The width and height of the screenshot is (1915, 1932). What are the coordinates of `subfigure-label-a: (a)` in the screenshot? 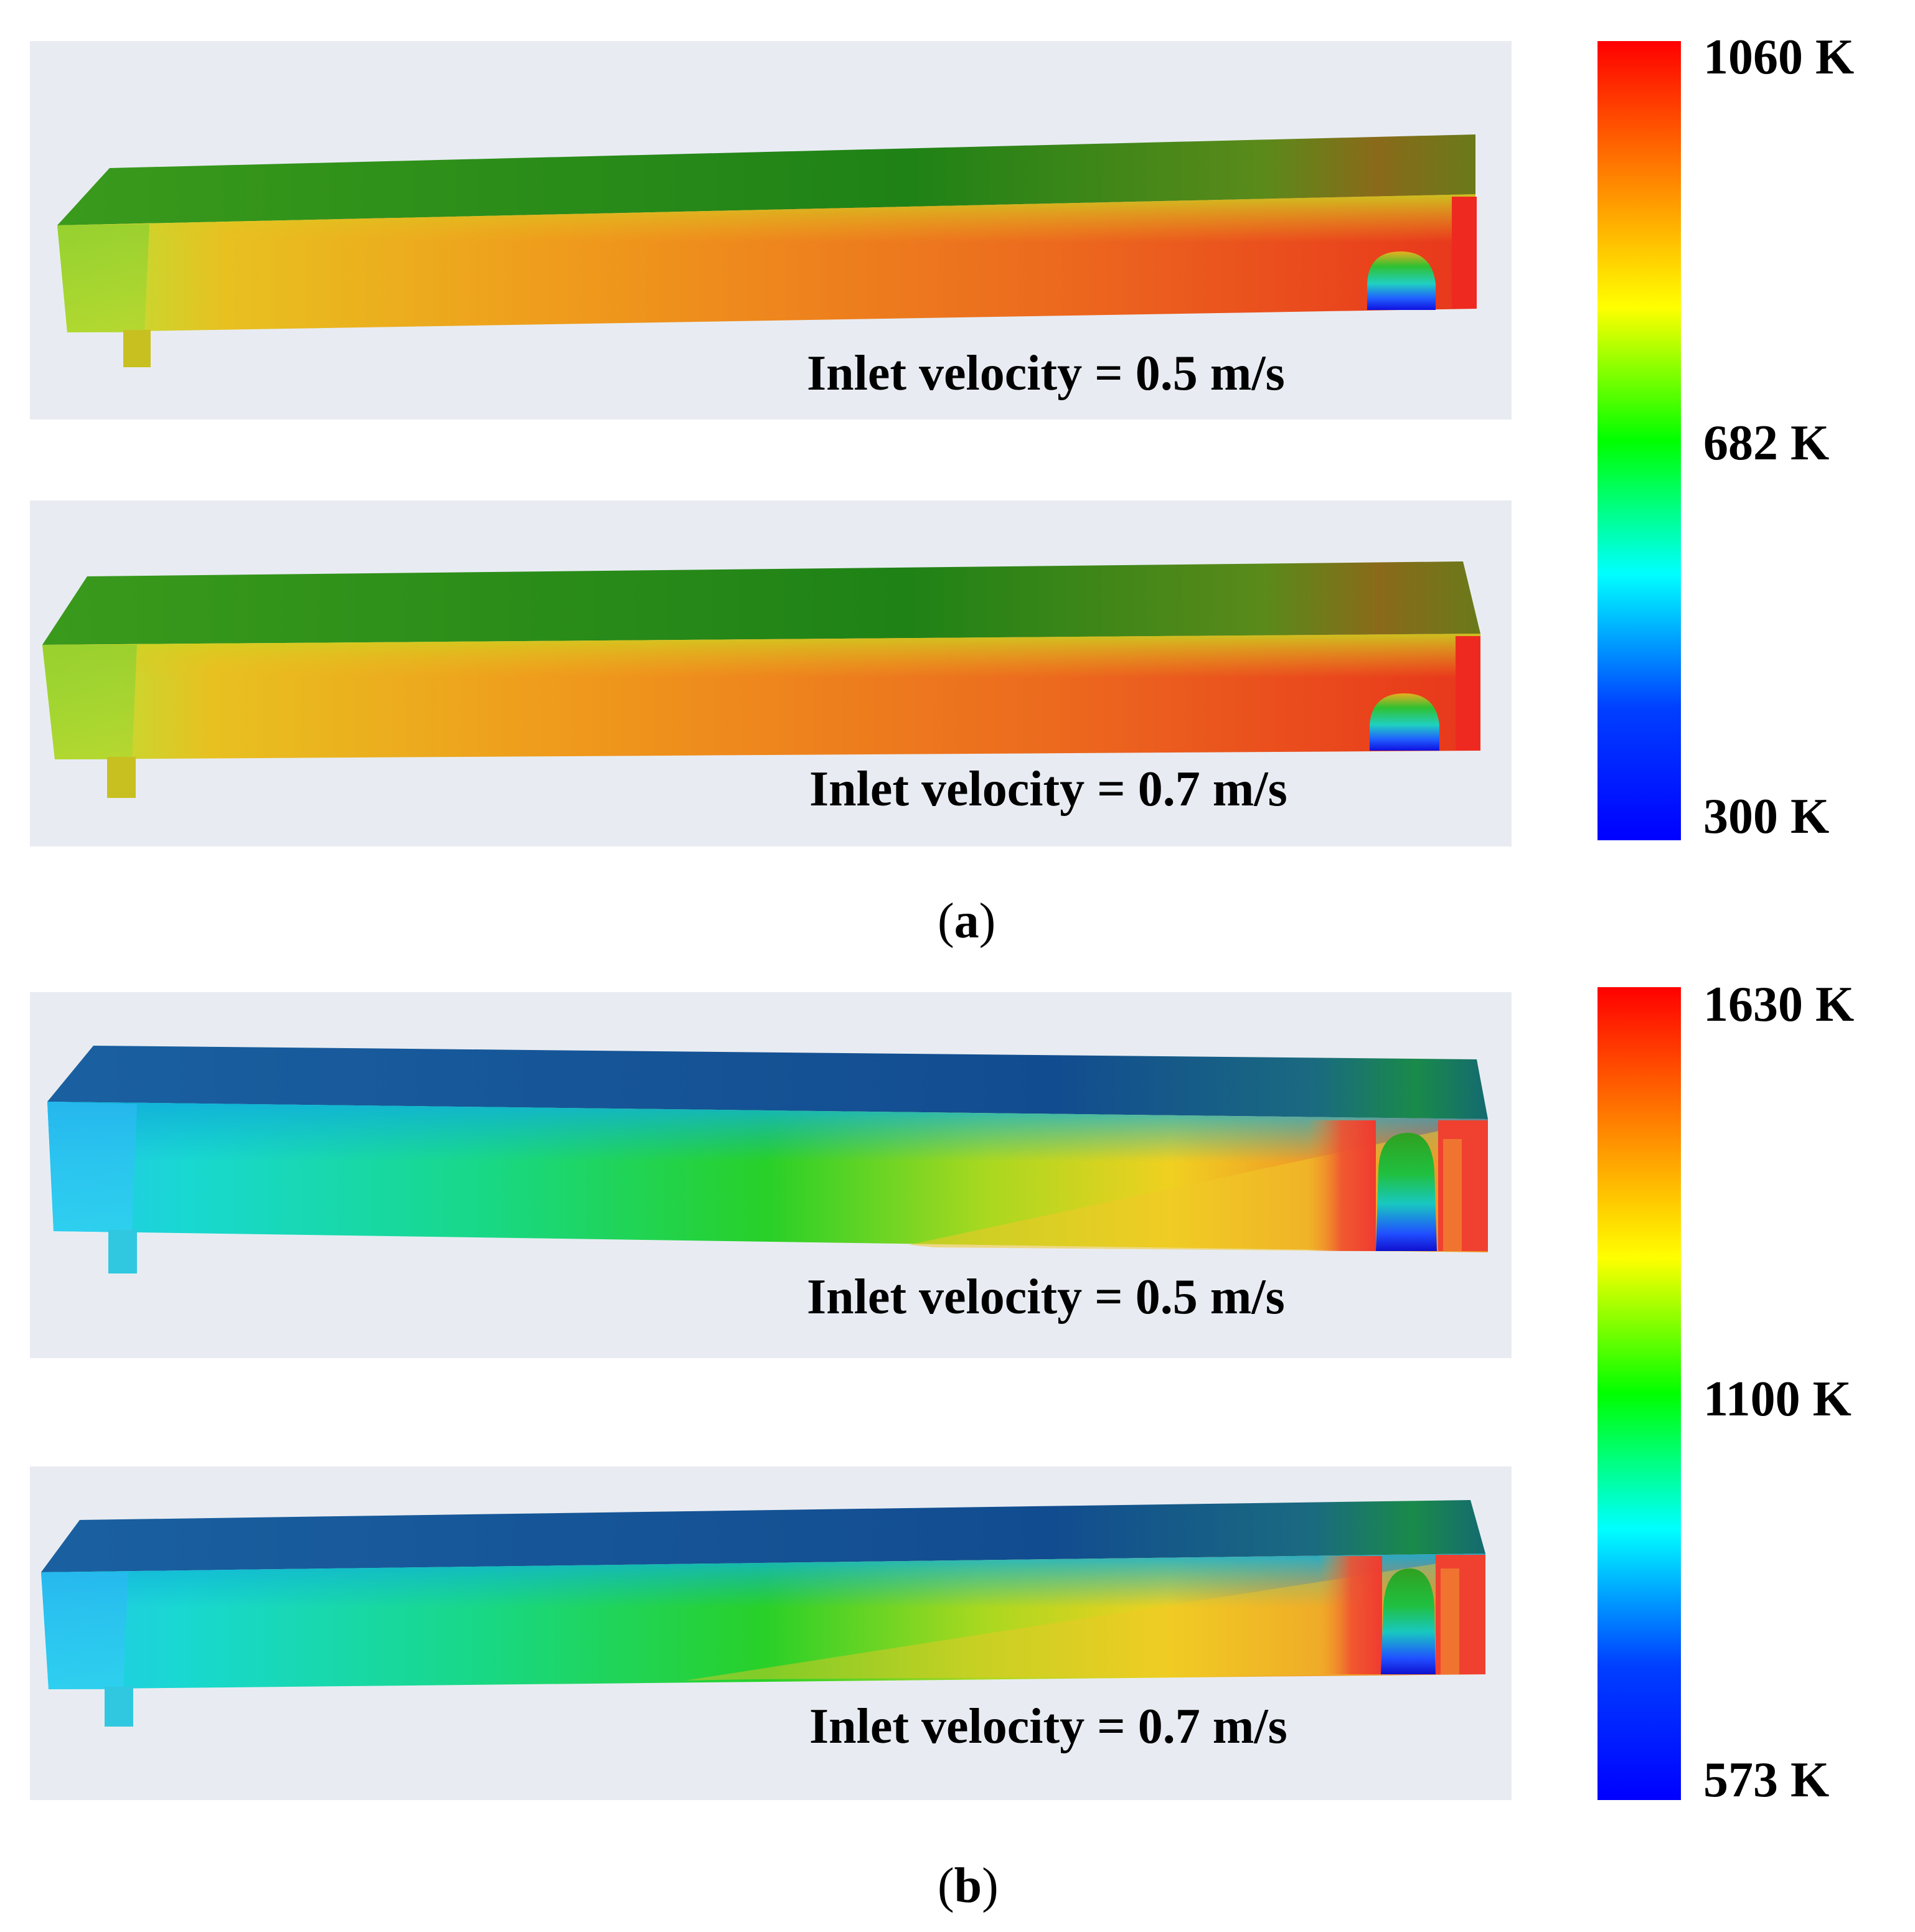 It's located at (967, 921).